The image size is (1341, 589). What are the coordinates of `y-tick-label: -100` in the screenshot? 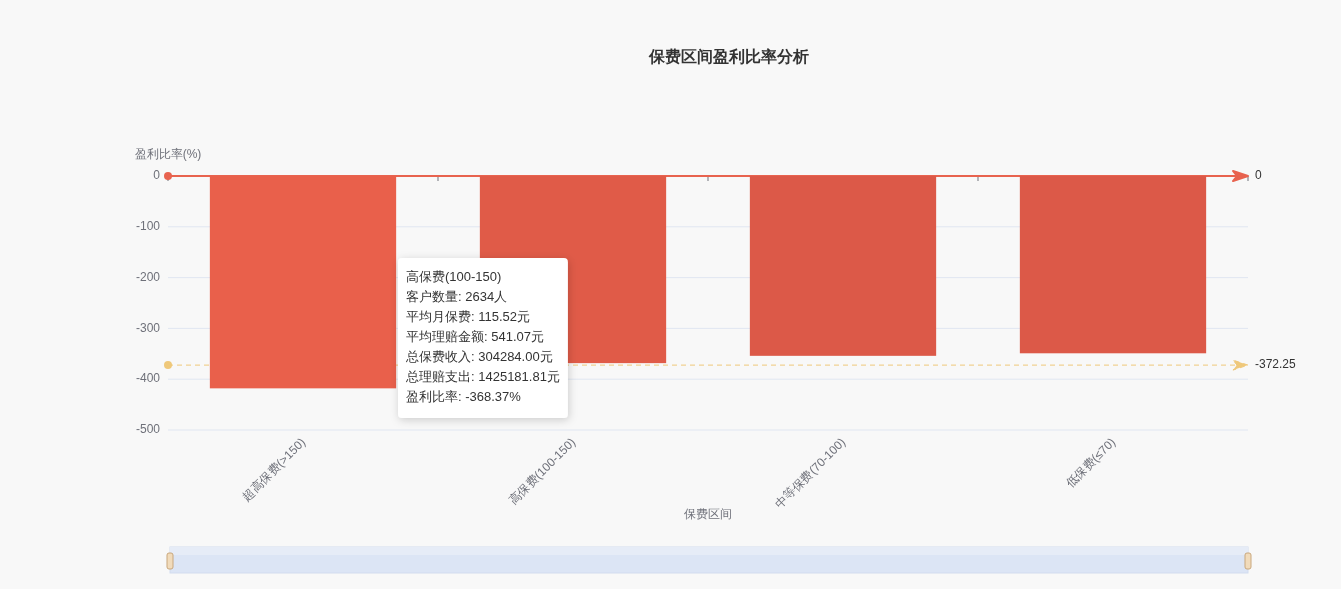 It's located at (147, 225).